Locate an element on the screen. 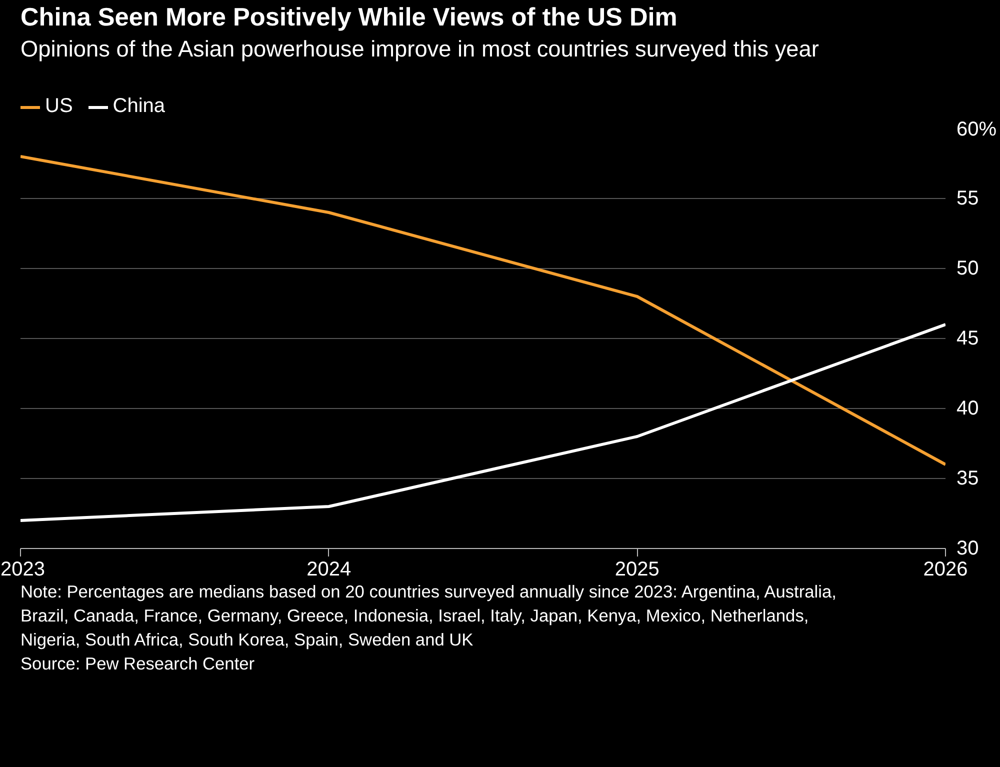 This screenshot has width=1000, height=767. x-tick-label: 2024 is located at coordinates (329, 569).